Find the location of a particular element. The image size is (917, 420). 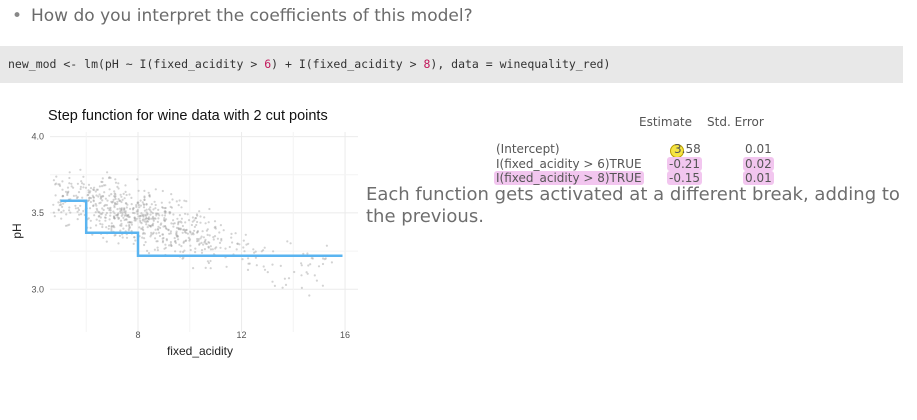

step-fit-line is located at coordinates (201, 228).